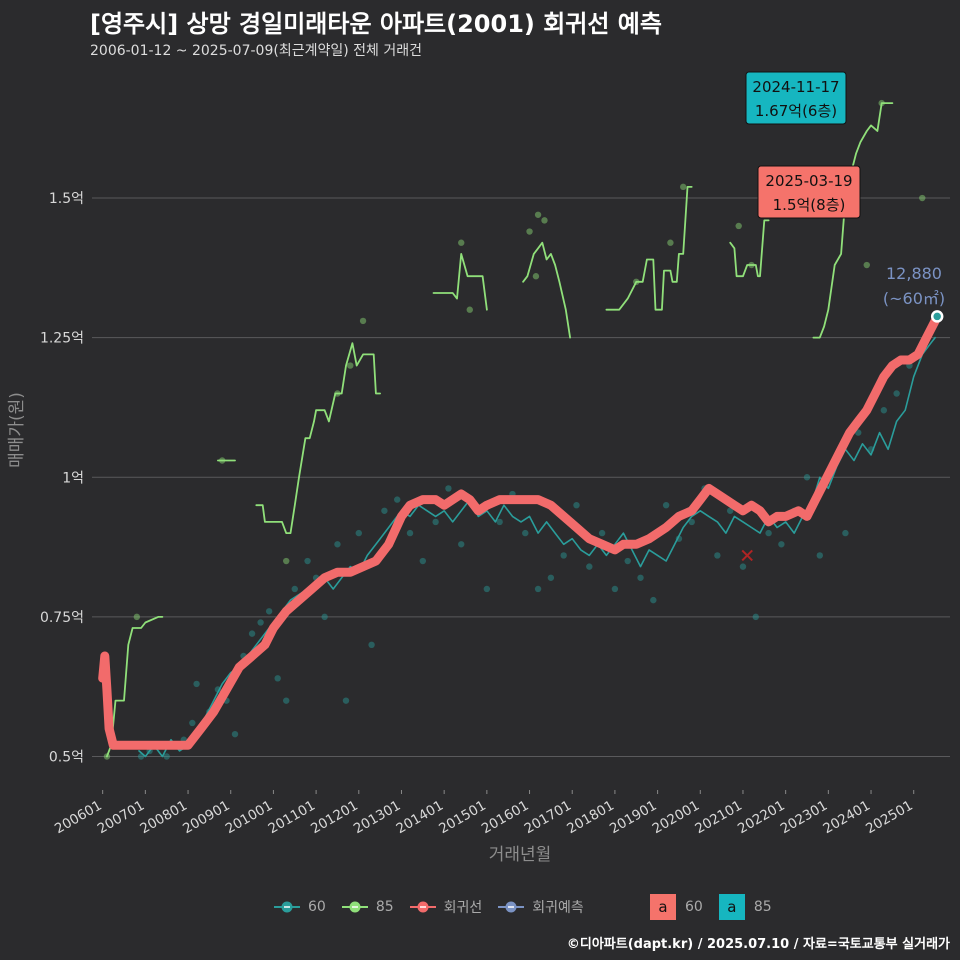  What do you see at coordinates (462, 818) in the screenshot?
I see `x-tick-label: 201501` at bounding box center [462, 818].